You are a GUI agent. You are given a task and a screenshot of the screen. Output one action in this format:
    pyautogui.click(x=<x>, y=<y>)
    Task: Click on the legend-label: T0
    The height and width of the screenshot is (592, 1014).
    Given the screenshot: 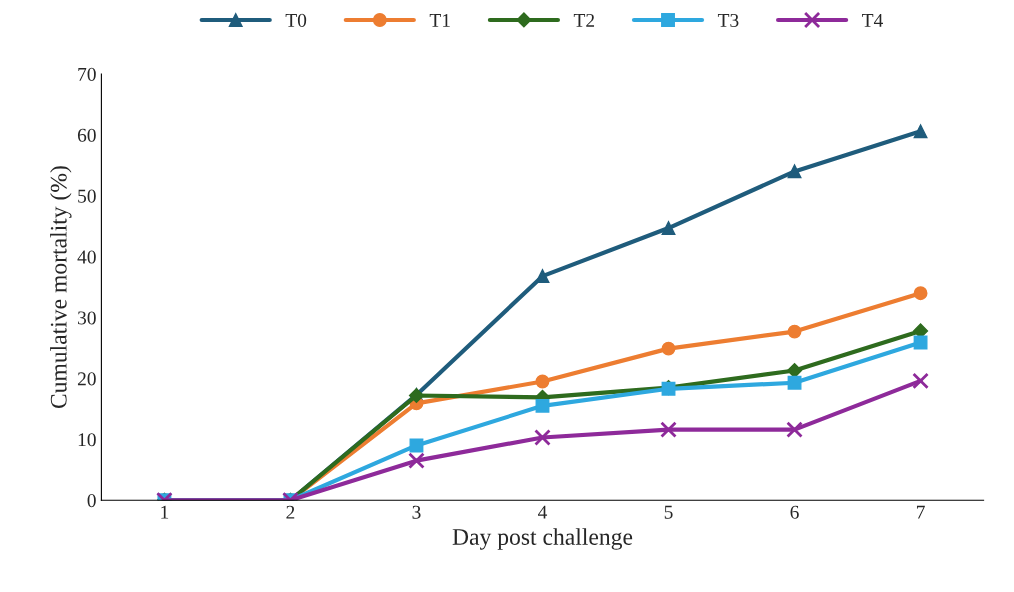 What is the action you would take?
    pyautogui.click(x=296, y=20)
    